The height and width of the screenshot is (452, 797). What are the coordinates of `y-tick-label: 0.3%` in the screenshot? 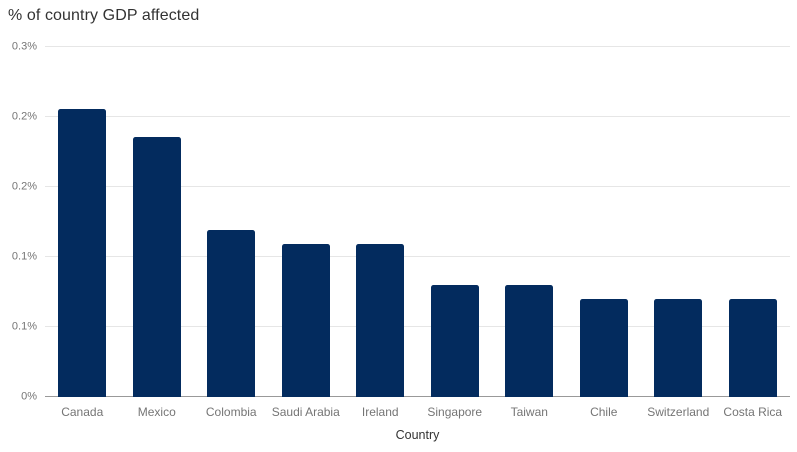 It's located at (24, 46).